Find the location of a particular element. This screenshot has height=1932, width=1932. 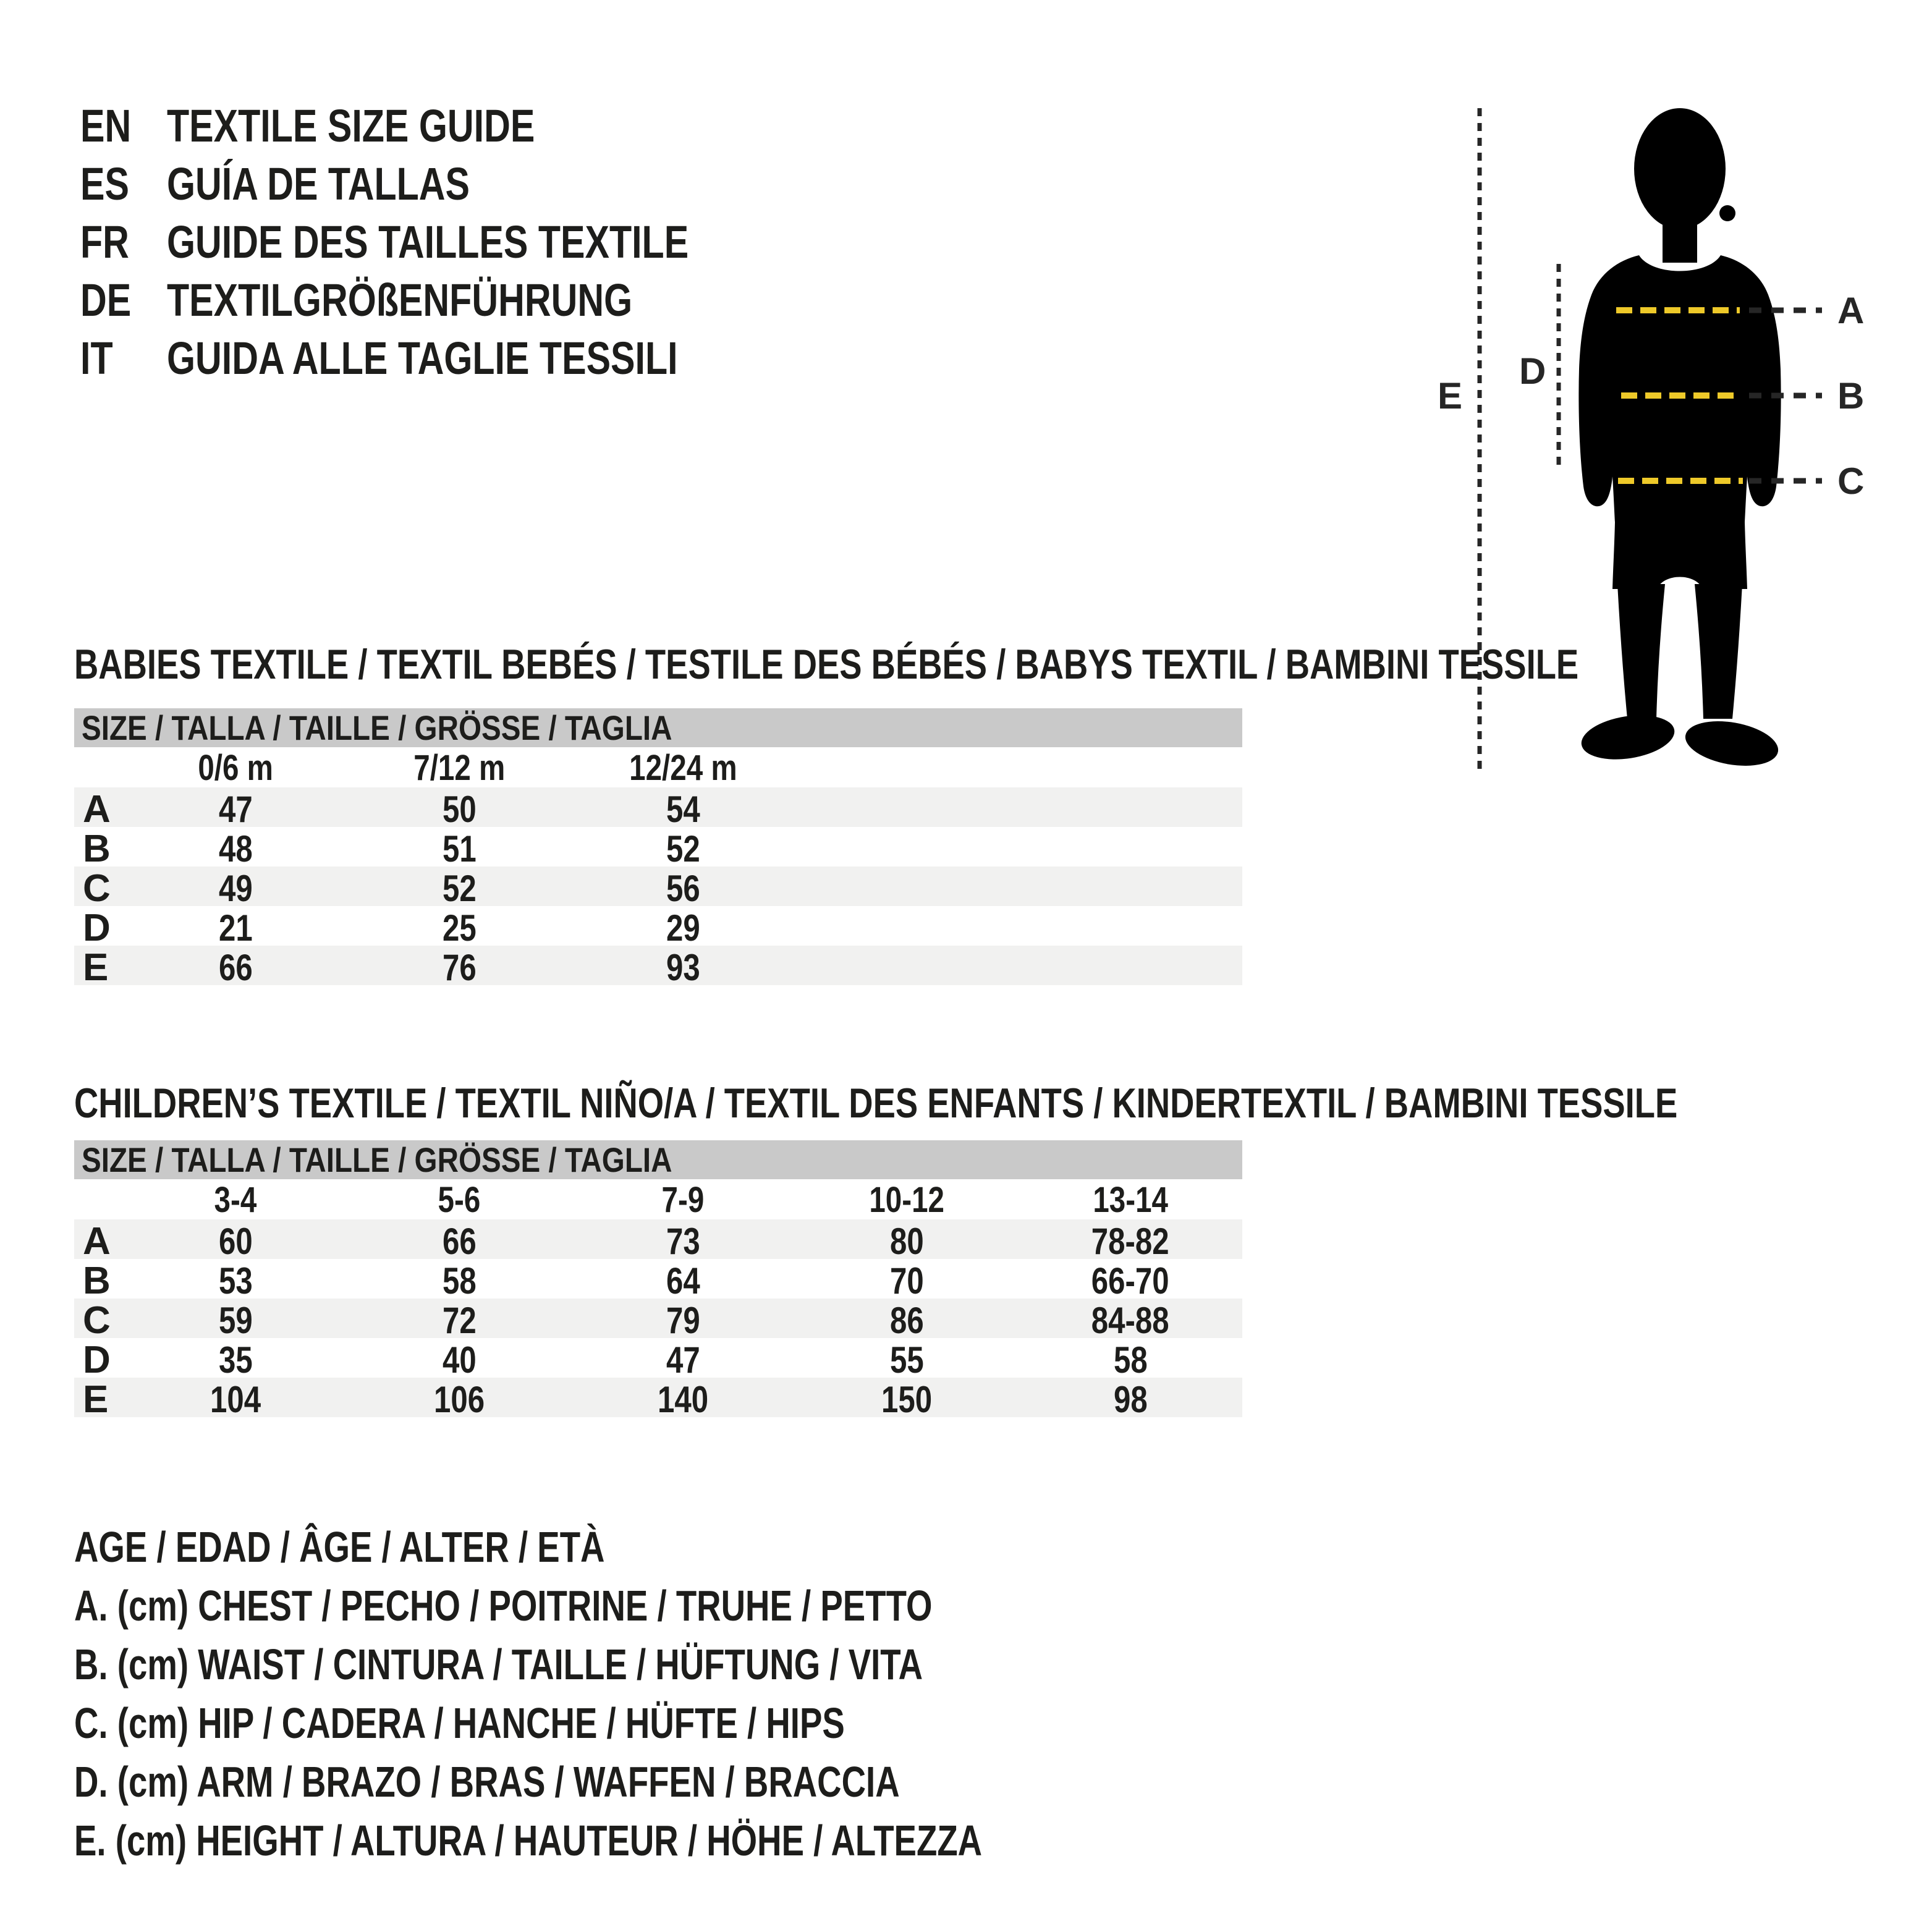

babies-cell: 66 is located at coordinates (235, 967).